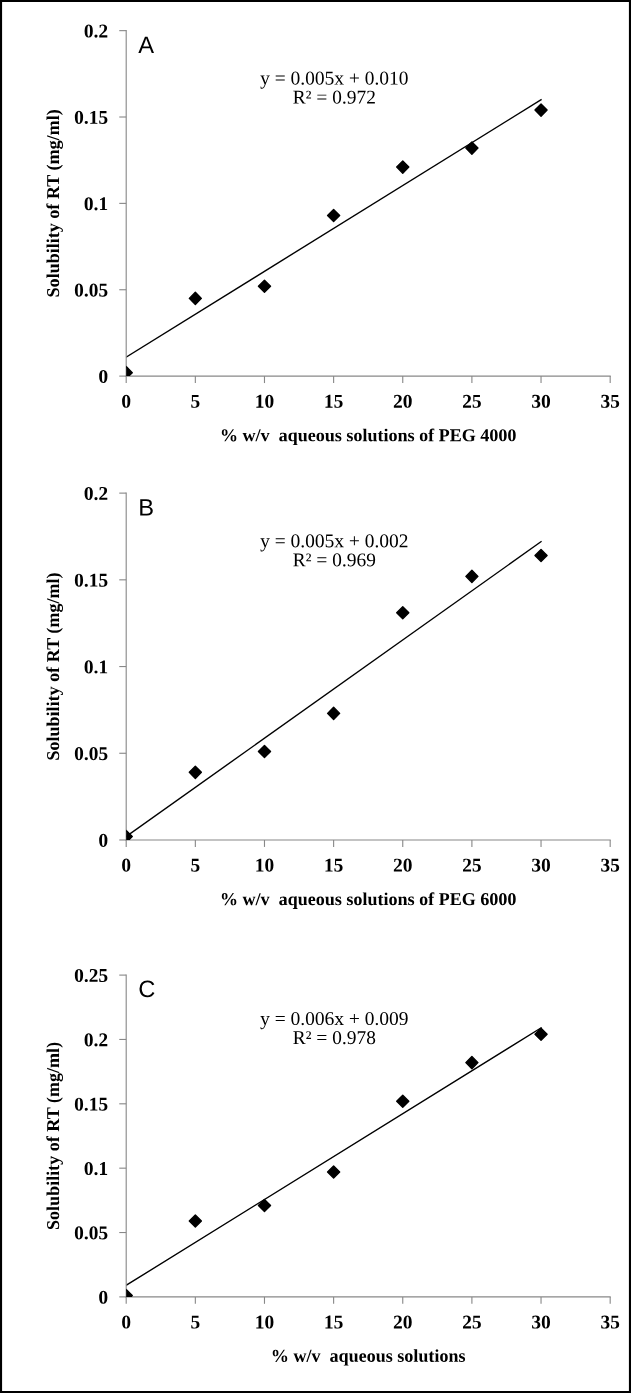 The height and width of the screenshot is (1393, 631). Describe the element at coordinates (368, 900) in the screenshot. I see `x-axis-title: % w/v aqueous solutions of PEG 6000` at that location.